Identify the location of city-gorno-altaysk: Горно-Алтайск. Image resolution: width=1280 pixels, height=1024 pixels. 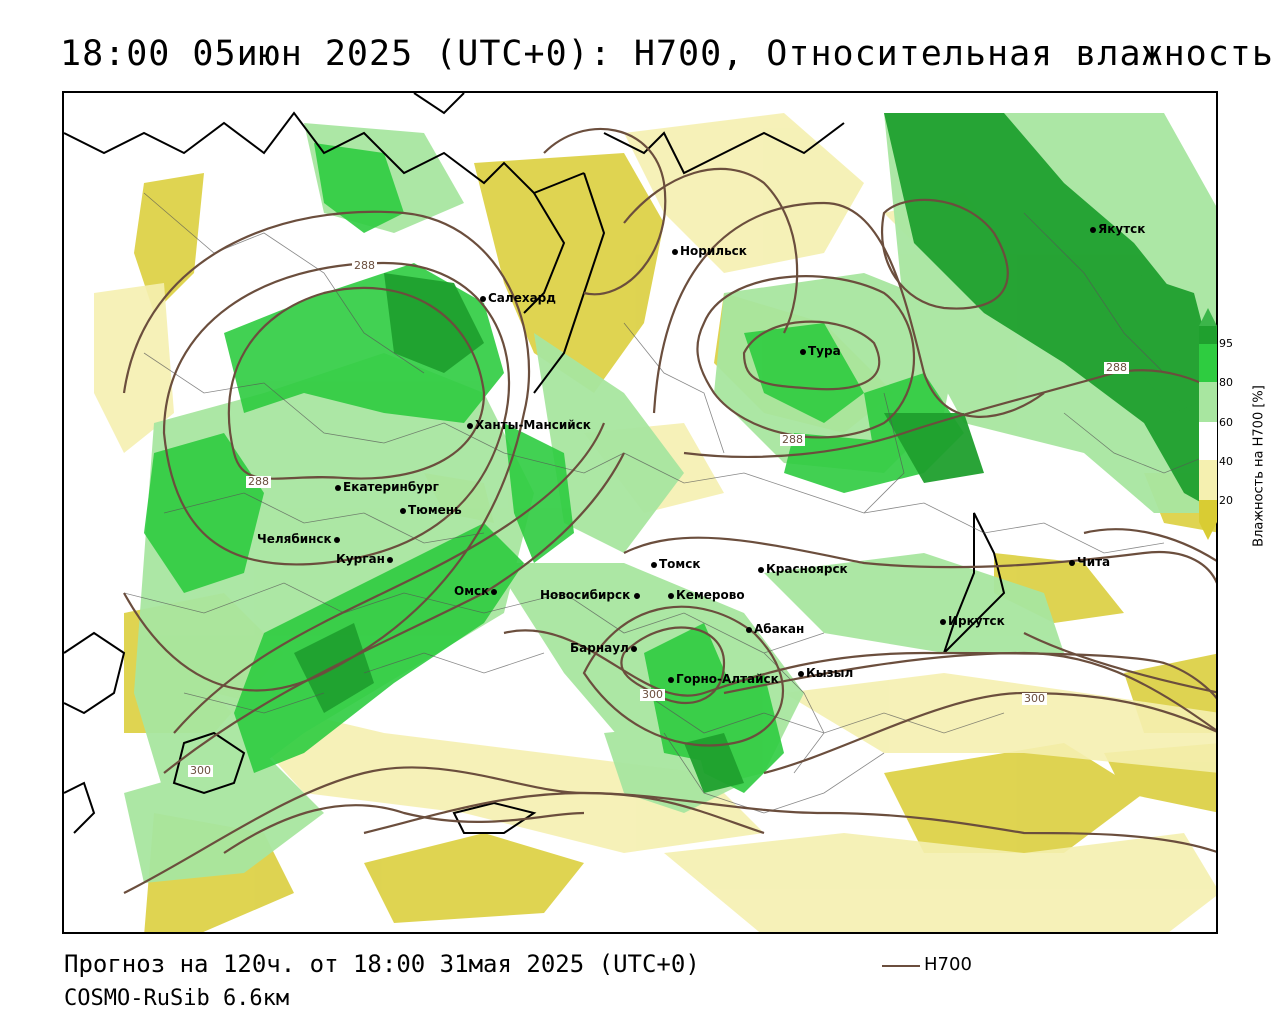
(723, 679).